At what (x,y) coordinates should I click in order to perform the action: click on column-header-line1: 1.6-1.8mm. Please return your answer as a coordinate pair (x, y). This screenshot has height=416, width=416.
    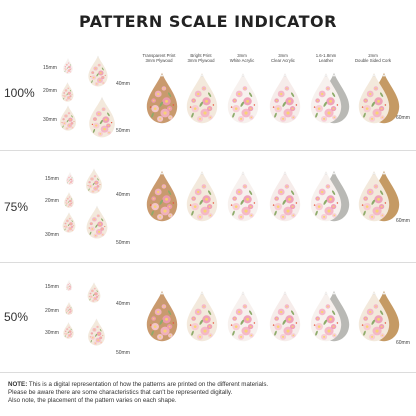
    Looking at the image, I should click on (326, 55).